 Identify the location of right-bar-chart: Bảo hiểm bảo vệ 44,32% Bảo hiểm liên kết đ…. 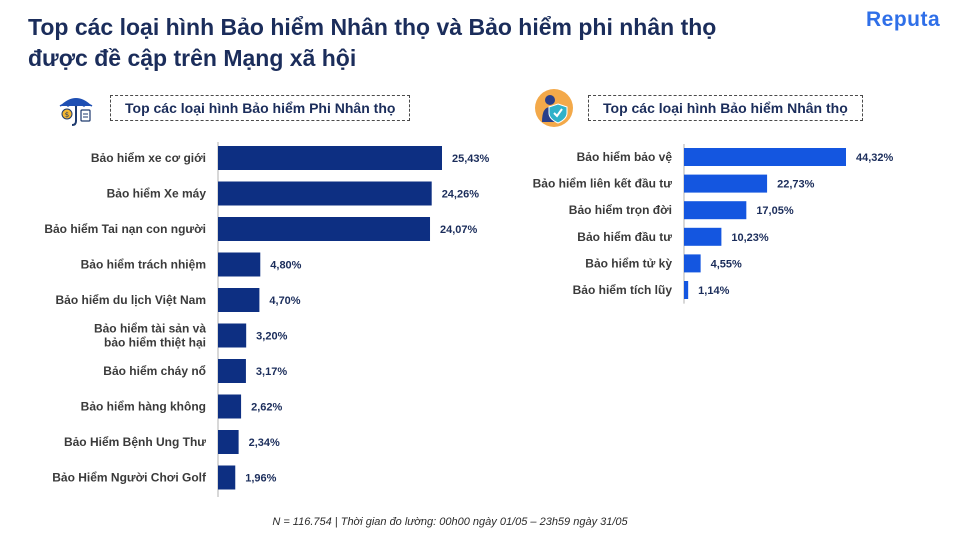
(713, 224).